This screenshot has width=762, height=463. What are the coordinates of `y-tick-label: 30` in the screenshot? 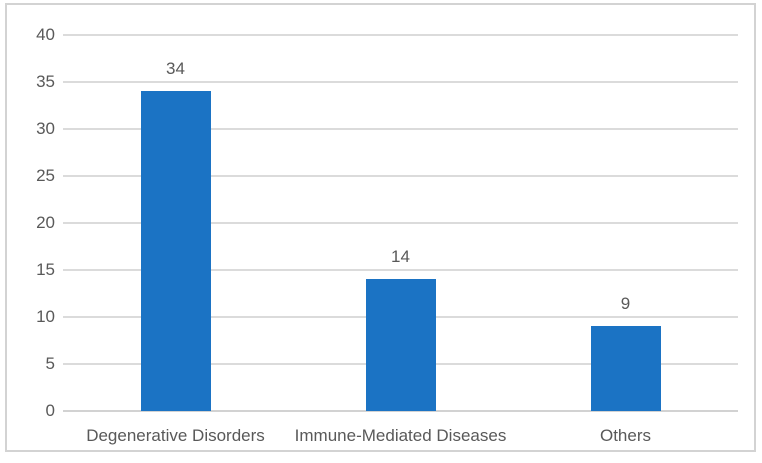 It's located at (45, 128).